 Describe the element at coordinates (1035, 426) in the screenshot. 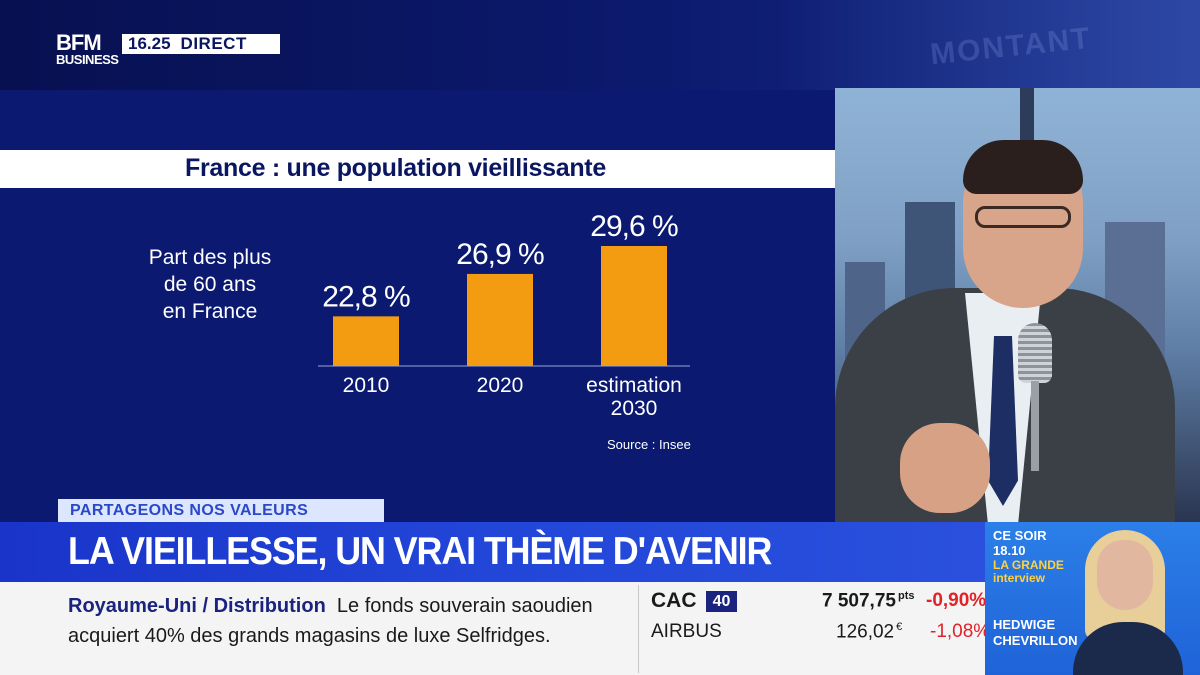

I see `microphone-stand` at that location.